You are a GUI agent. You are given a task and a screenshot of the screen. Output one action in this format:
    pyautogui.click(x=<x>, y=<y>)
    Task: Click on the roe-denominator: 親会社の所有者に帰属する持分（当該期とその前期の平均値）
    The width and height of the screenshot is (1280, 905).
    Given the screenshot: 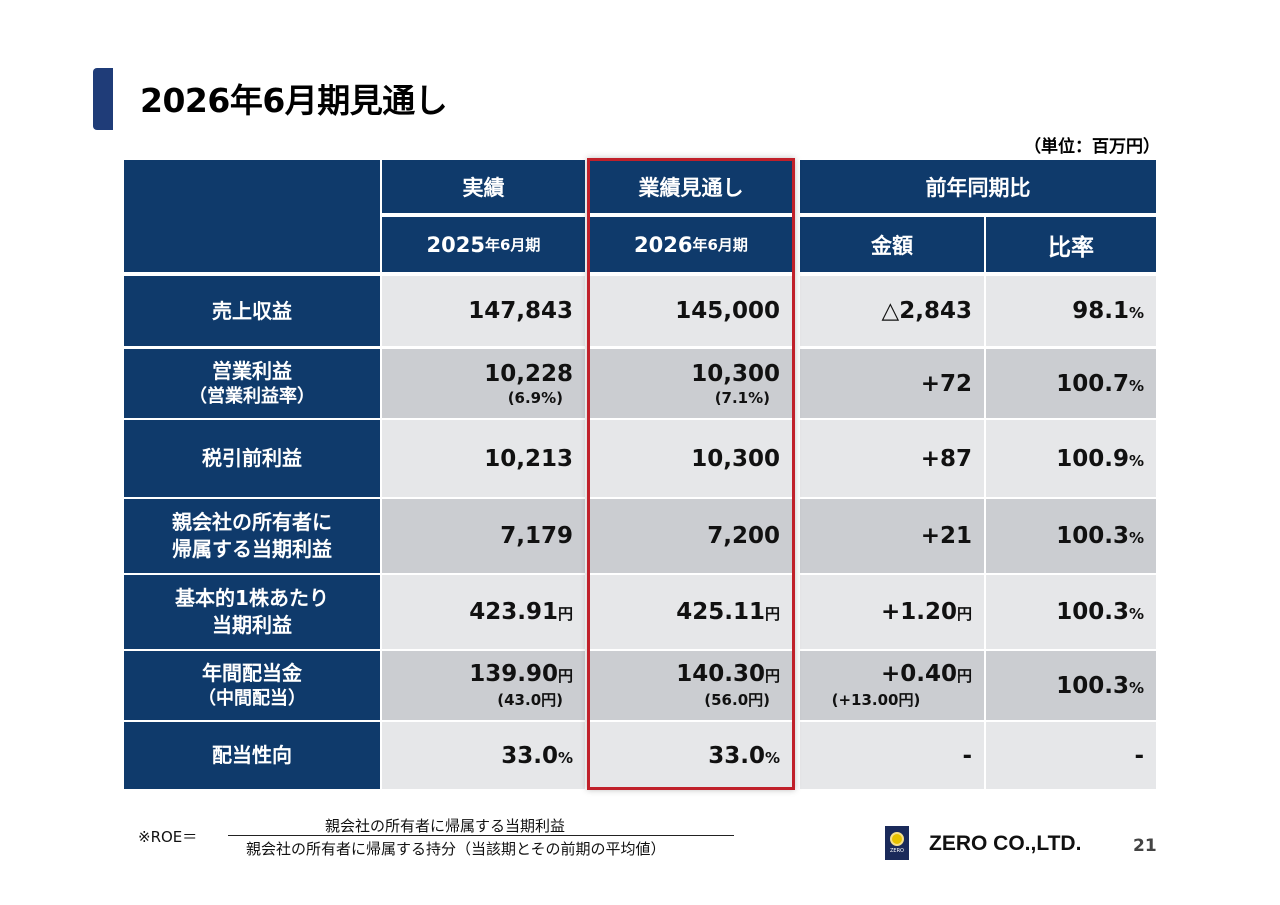 What is the action you would take?
    pyautogui.click(x=456, y=849)
    